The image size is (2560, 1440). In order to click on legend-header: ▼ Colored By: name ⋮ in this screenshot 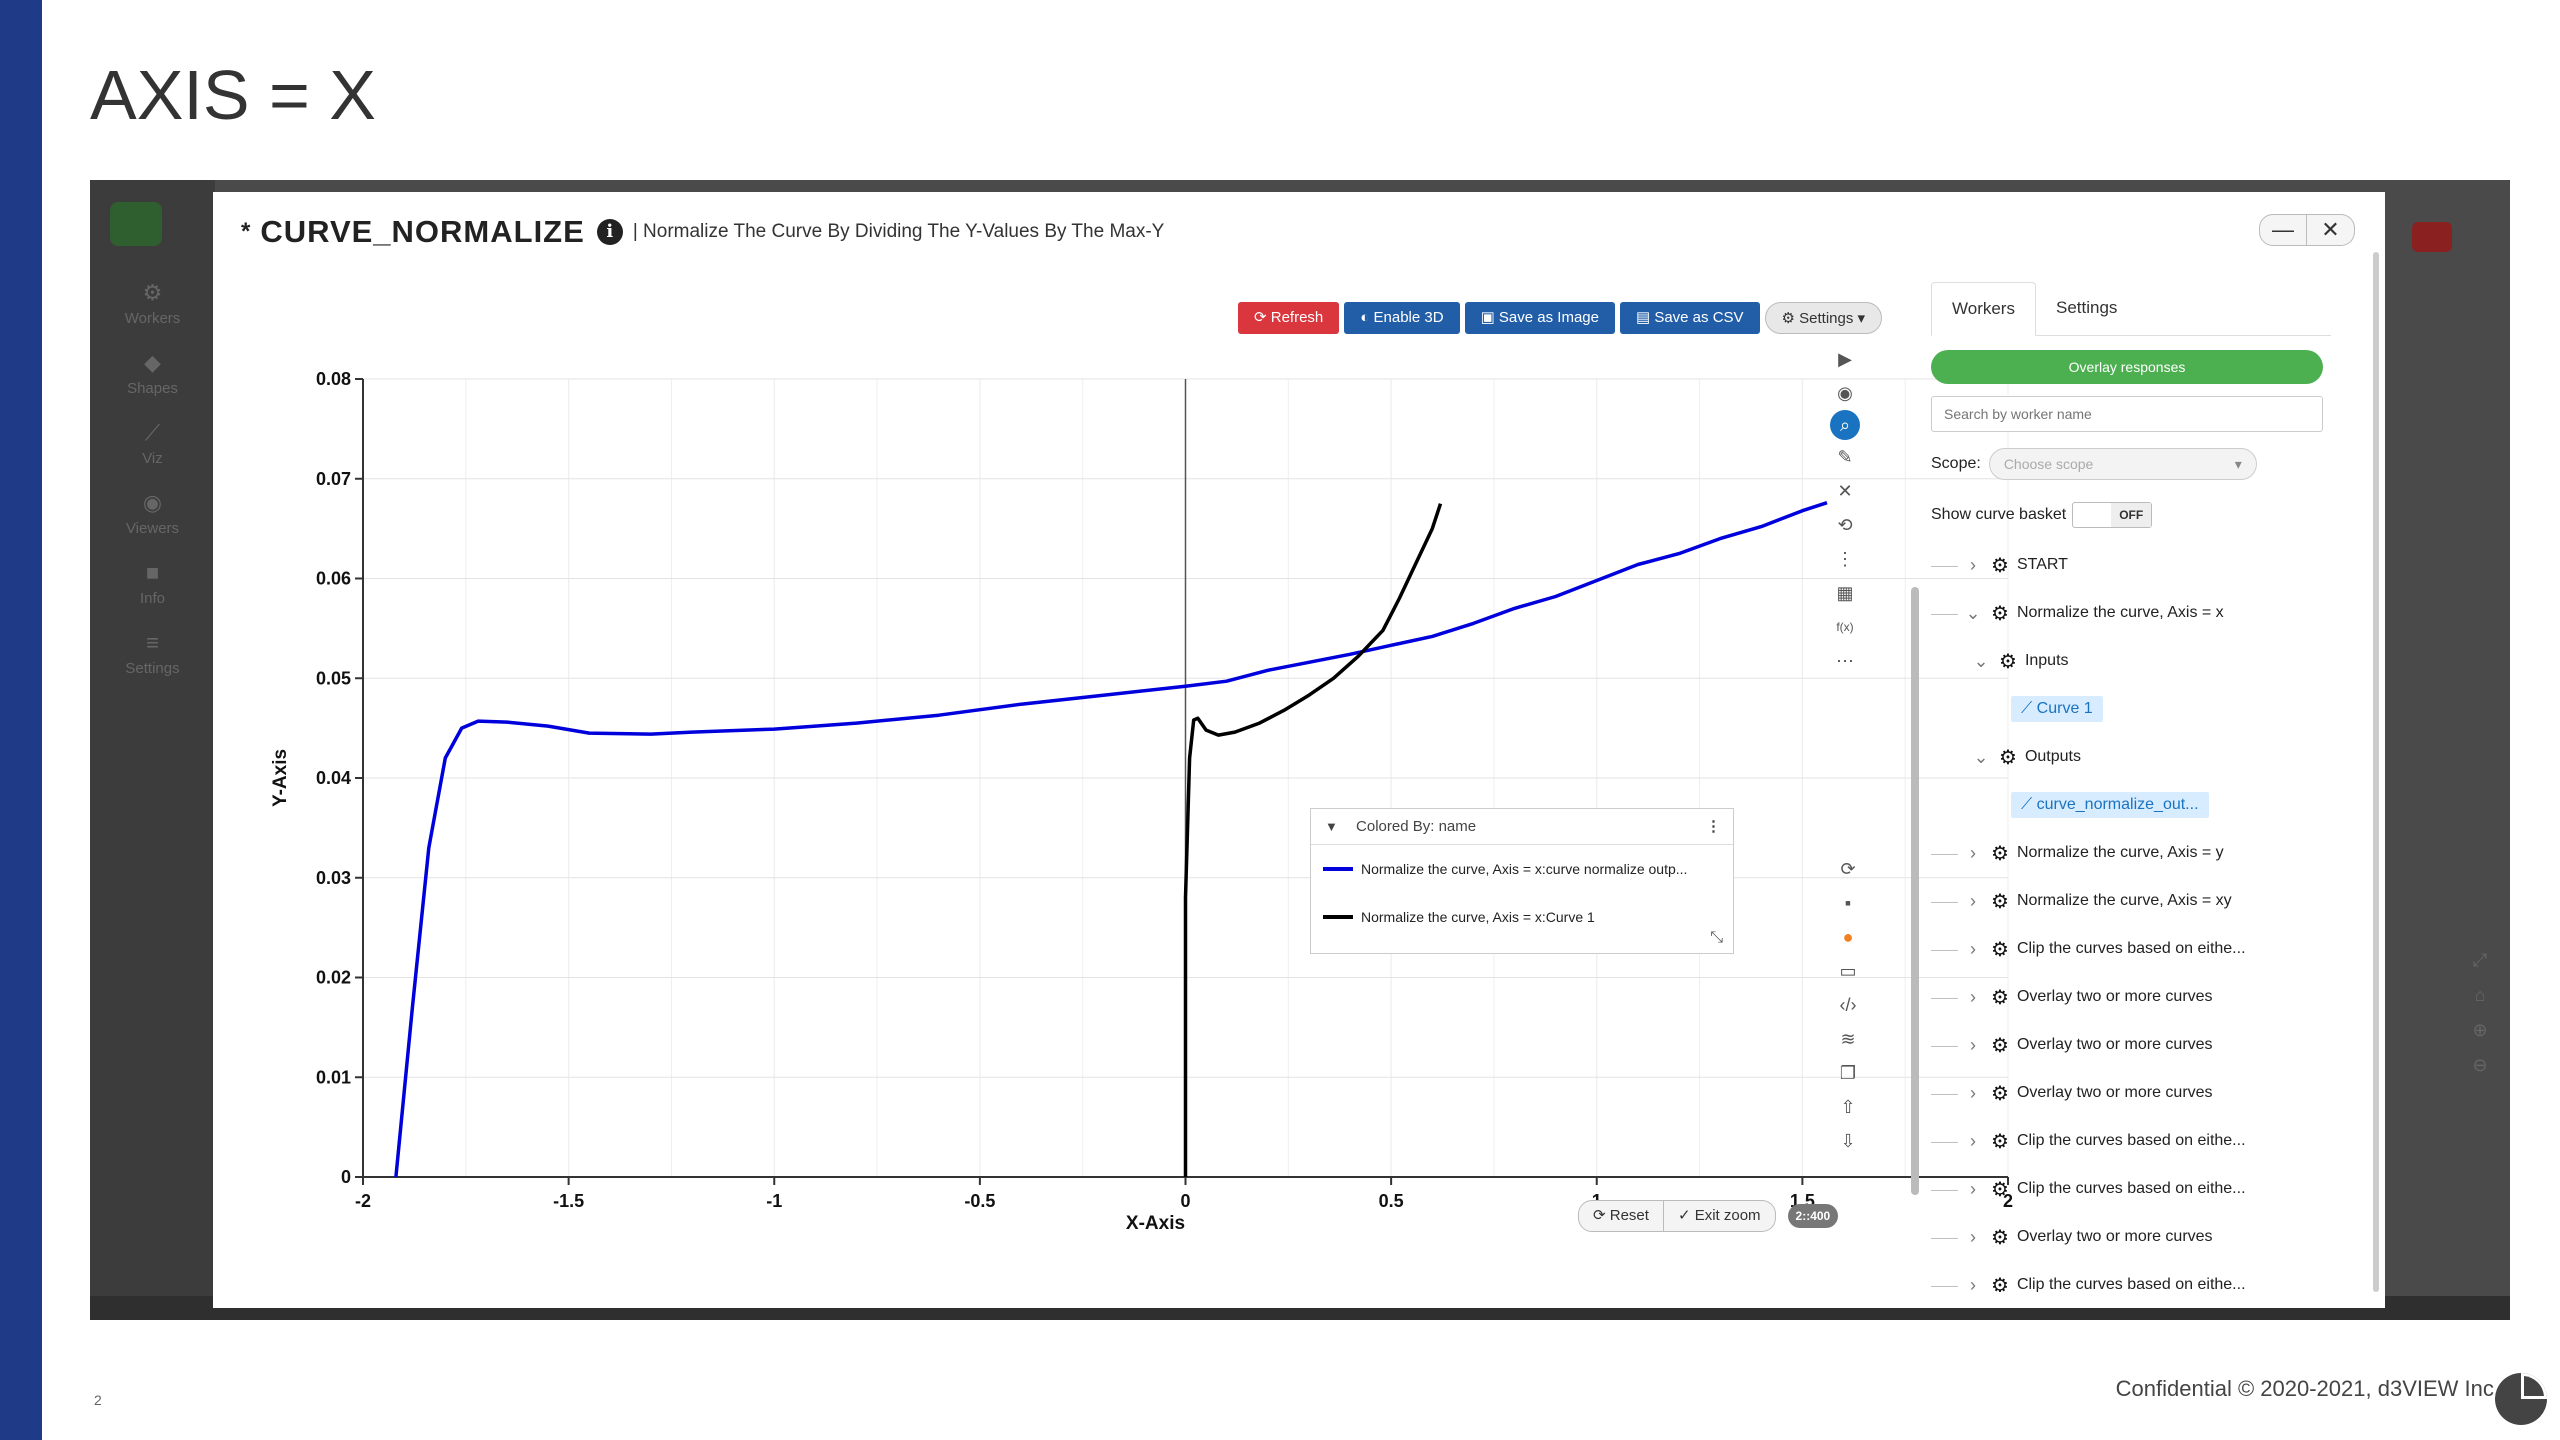, I will do `click(1522, 827)`.